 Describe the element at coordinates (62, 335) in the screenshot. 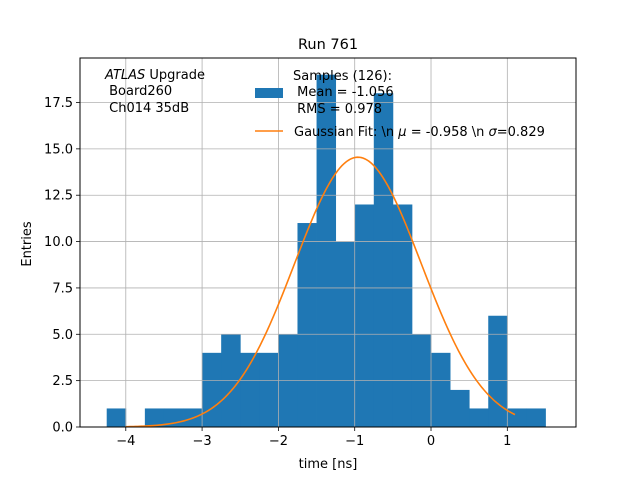

I see `y-tick-label: 5.0` at that location.